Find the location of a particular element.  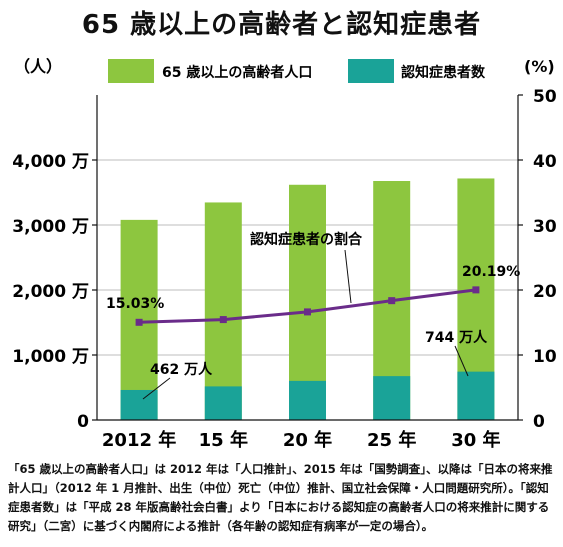

right-axis-unit: (%) is located at coordinates (539, 66).